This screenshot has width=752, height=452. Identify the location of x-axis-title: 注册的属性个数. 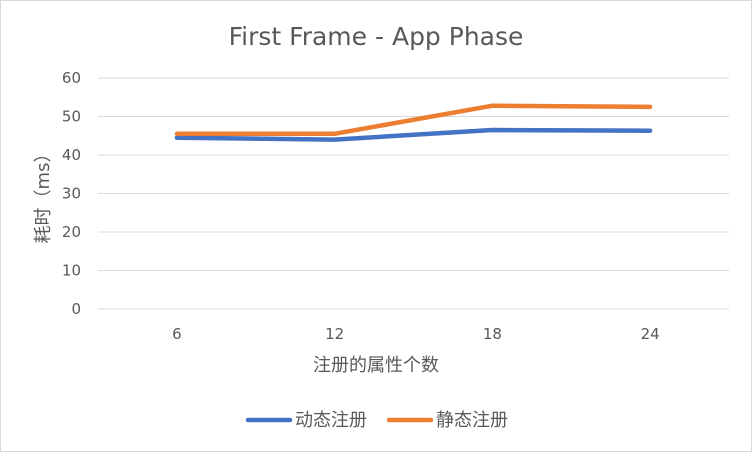
(376, 365).